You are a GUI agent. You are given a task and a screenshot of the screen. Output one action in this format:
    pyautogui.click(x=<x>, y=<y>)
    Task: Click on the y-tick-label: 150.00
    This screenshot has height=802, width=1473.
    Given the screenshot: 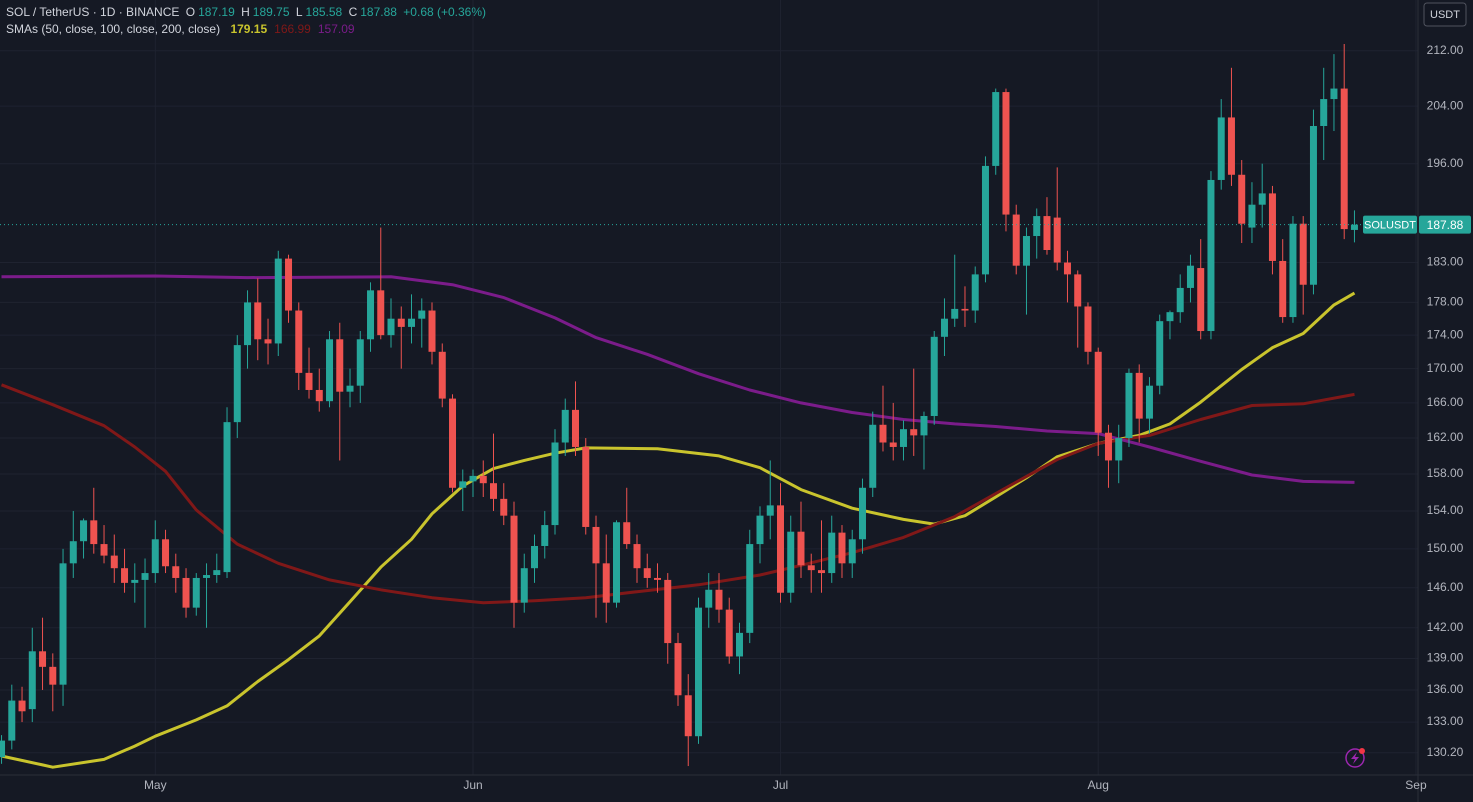 What is the action you would take?
    pyautogui.click(x=1445, y=548)
    